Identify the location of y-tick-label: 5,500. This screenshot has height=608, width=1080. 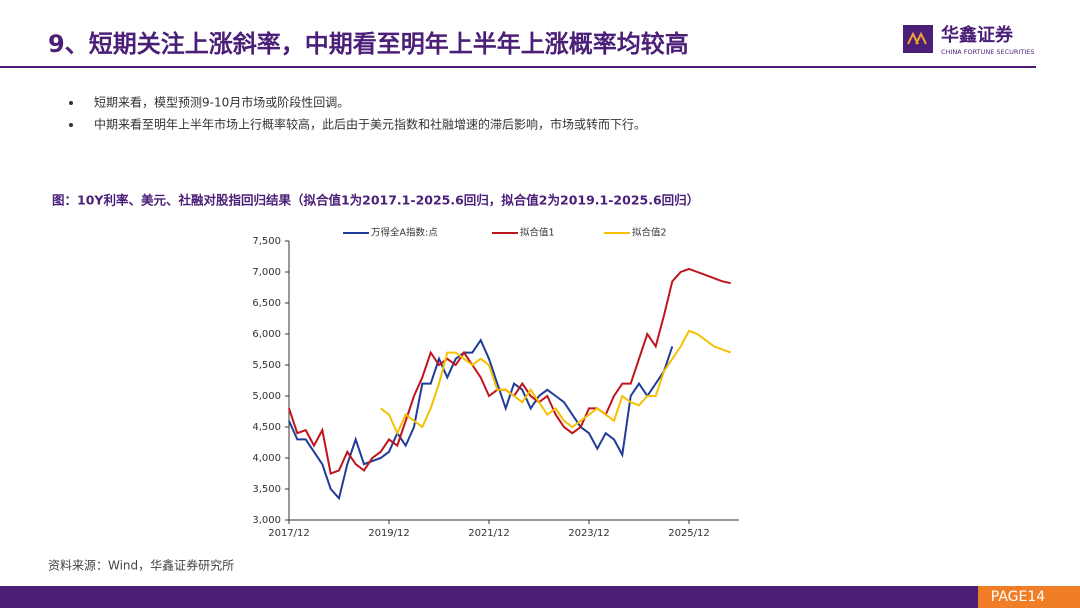
(266, 365).